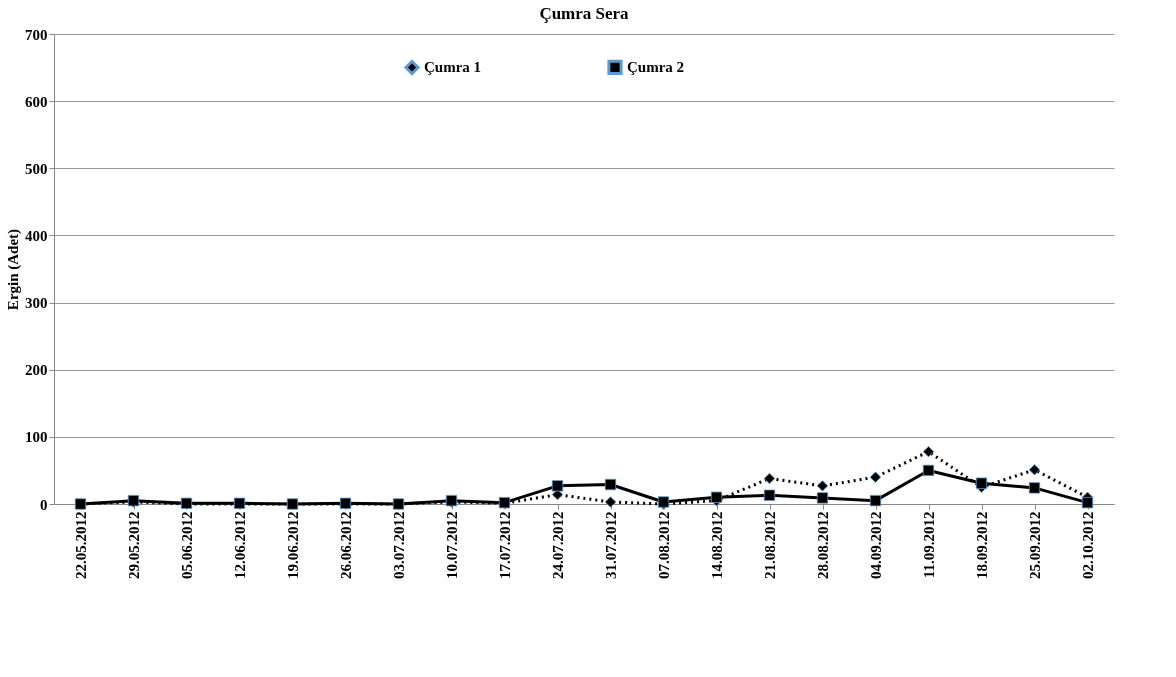 This screenshot has width=1176, height=677. What do you see at coordinates (1035, 545) in the screenshot?
I see `x-tick-label: 25.09.2012` at bounding box center [1035, 545].